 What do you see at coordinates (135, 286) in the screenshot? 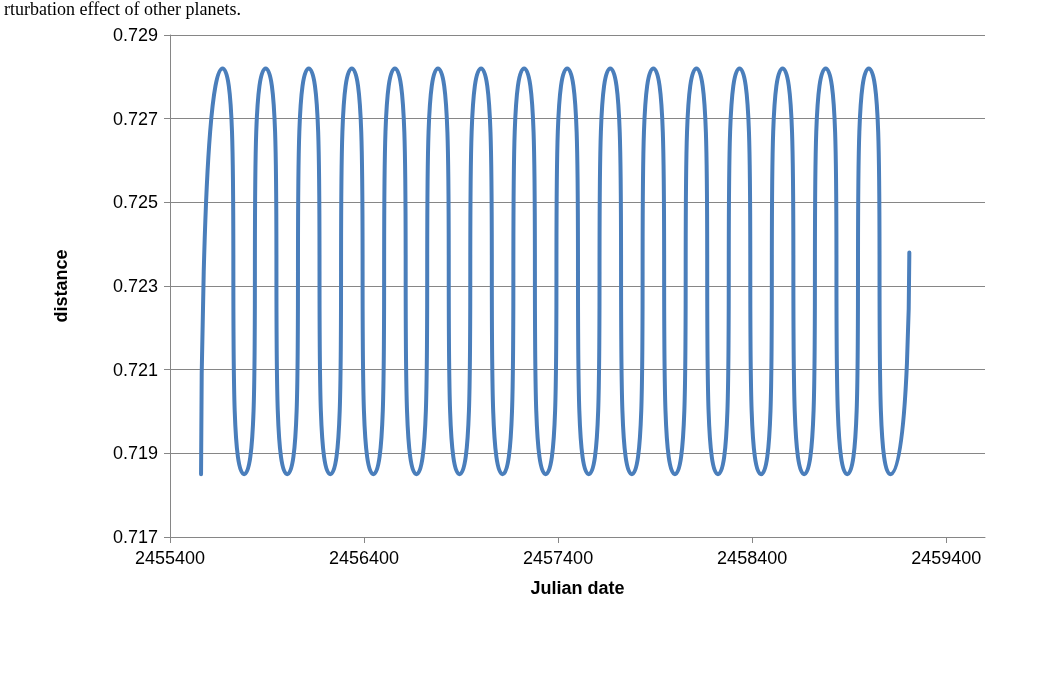
I see `y-tick-label: 0.723` at bounding box center [135, 286].